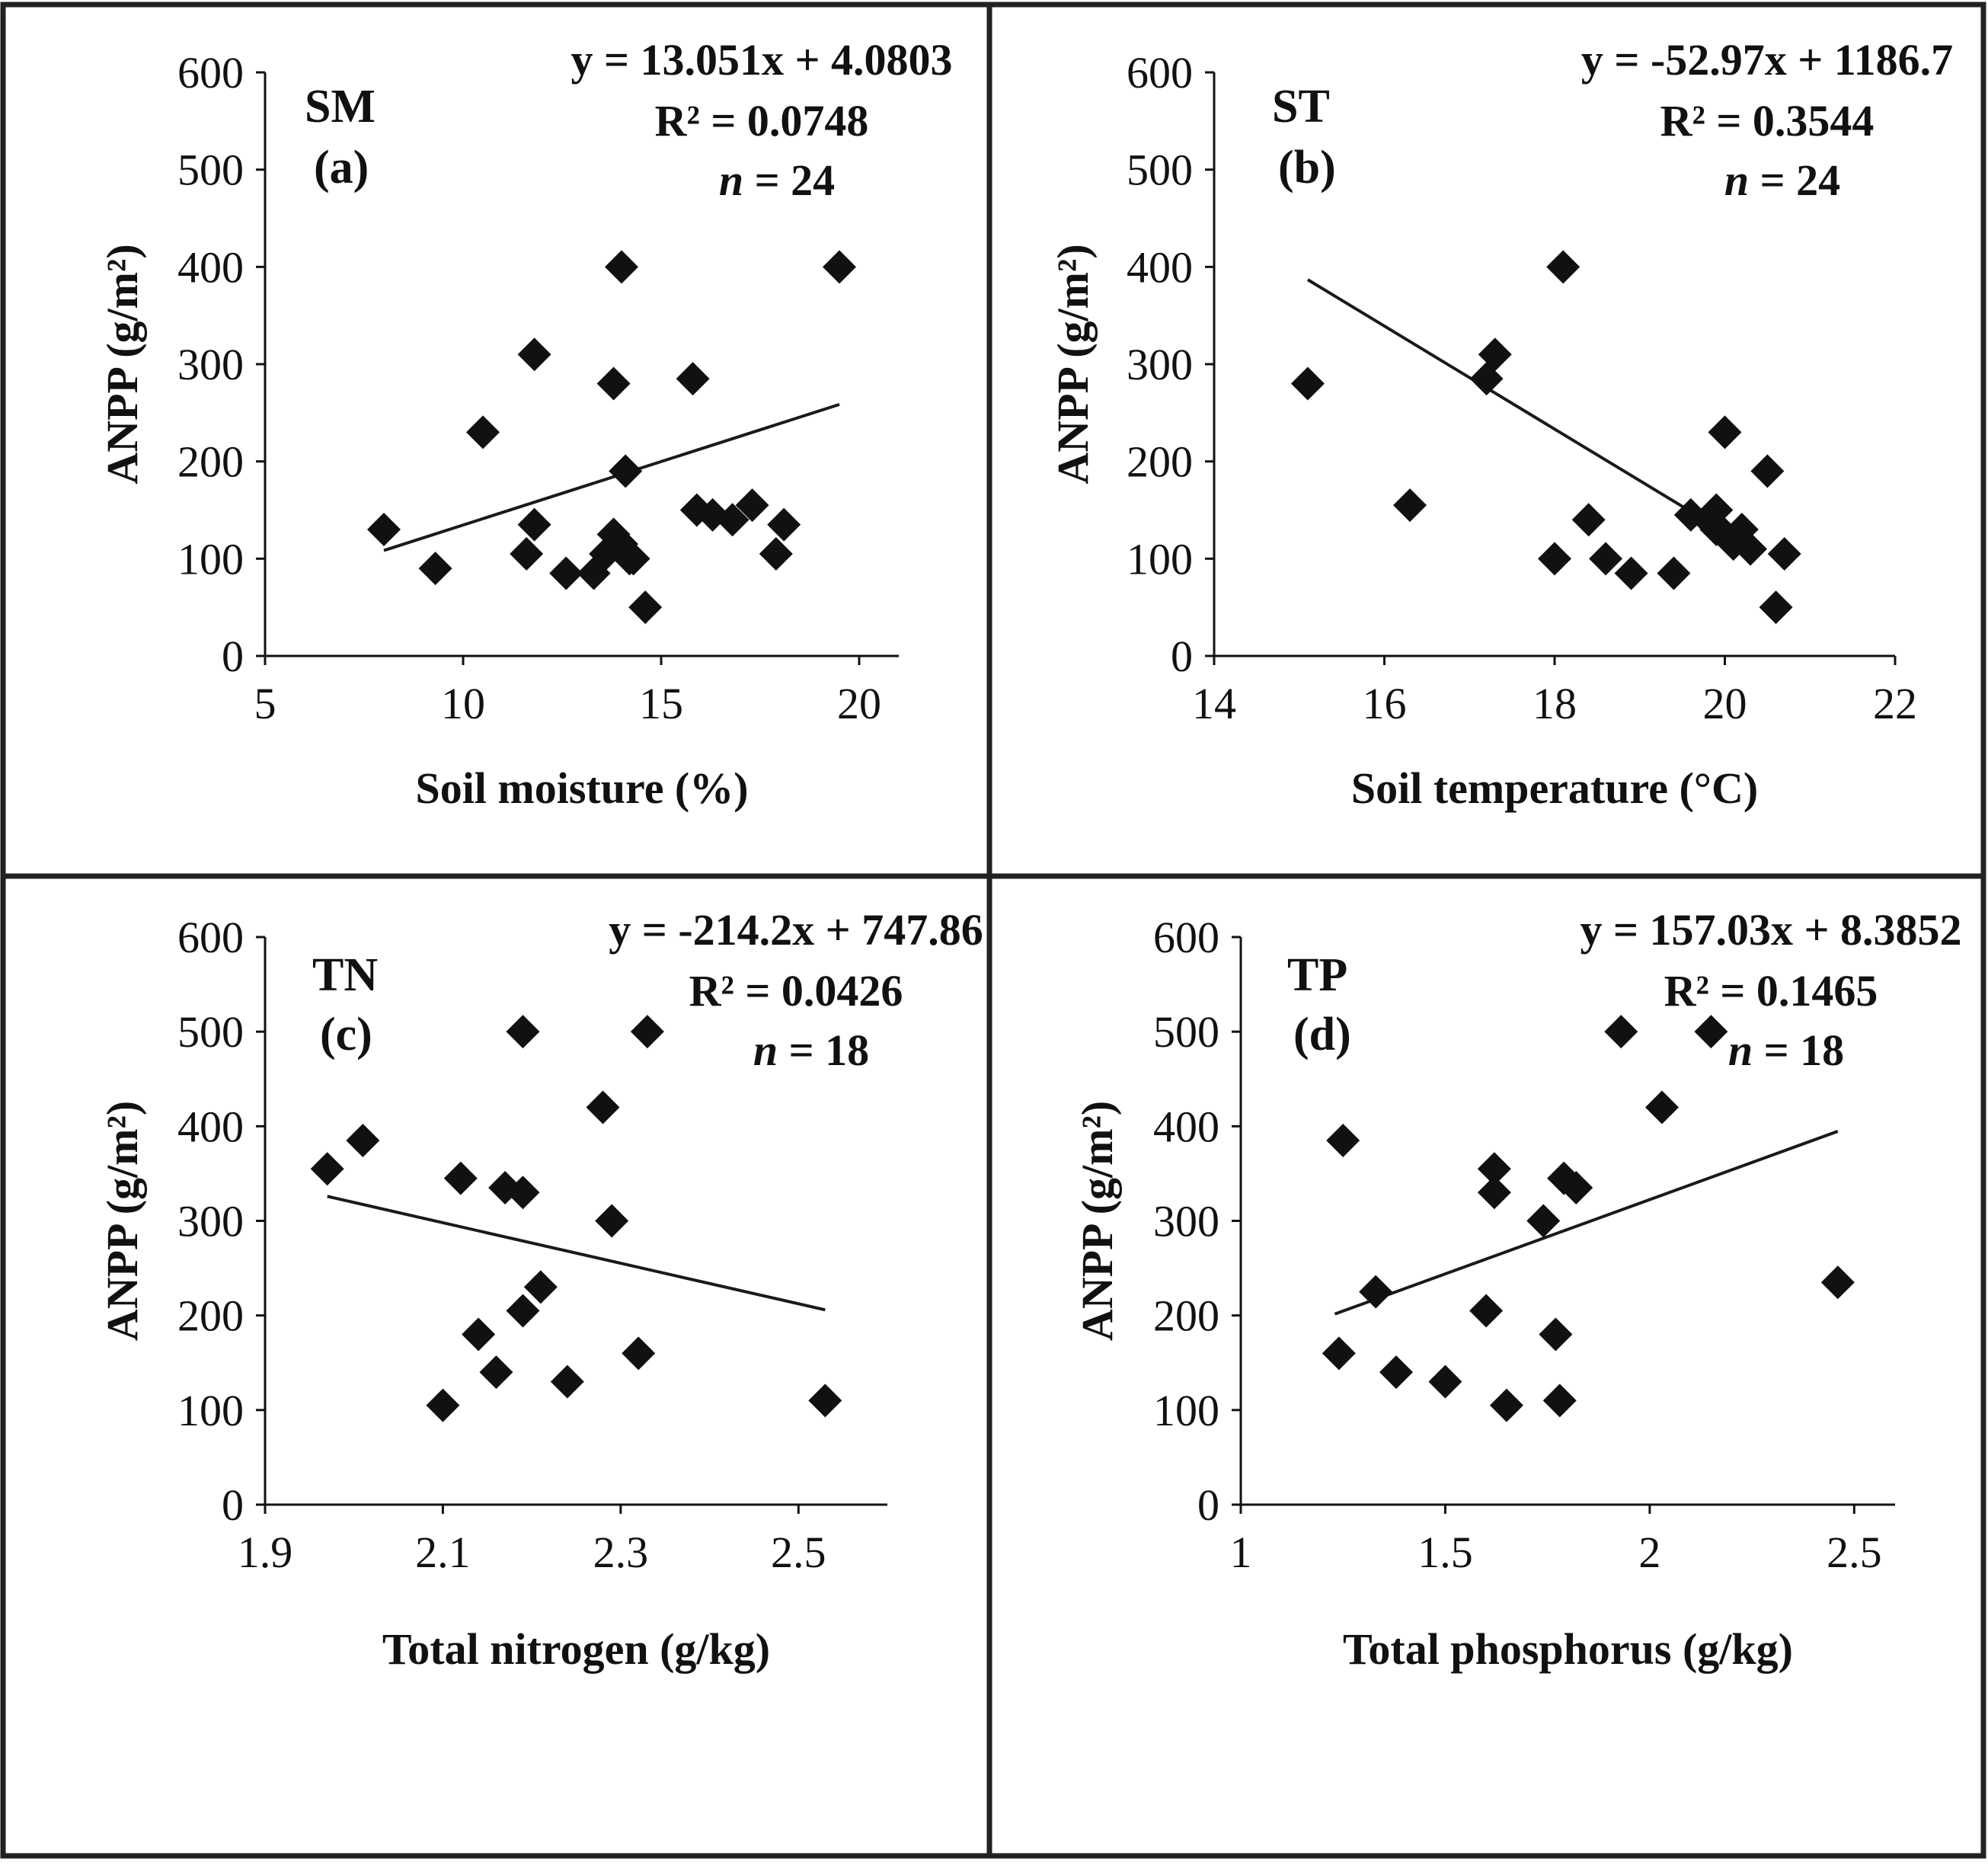 This screenshot has width=1988, height=1865. Describe the element at coordinates (1241, 1552) in the screenshot. I see `x-tick-label: 1` at that location.